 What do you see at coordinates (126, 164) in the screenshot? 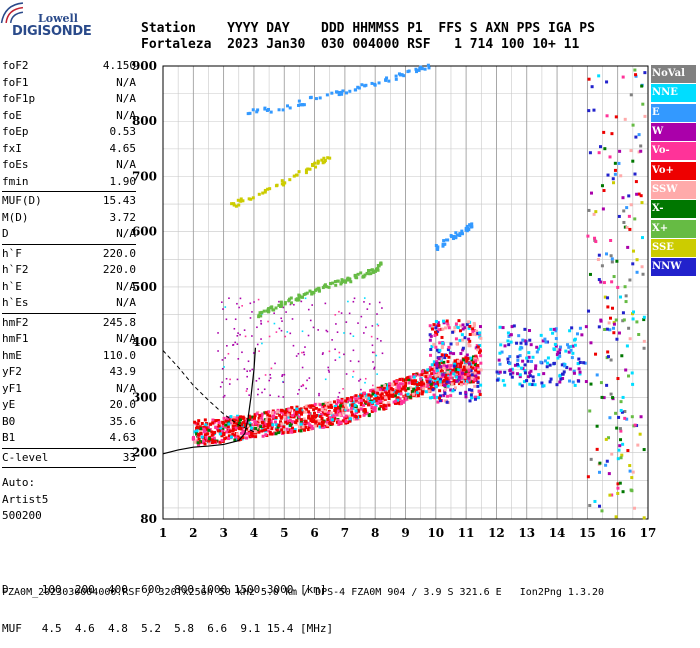
I see `param-value: N/A` at bounding box center [126, 164].